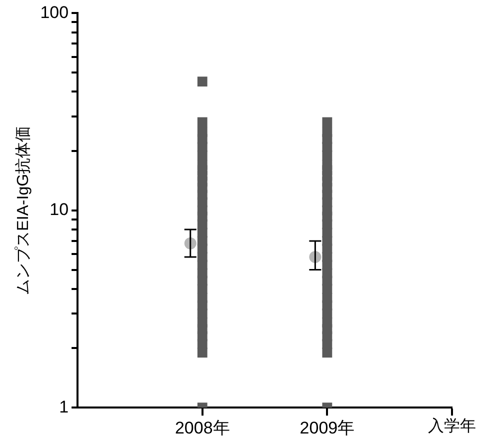 The height and width of the screenshot is (447, 482). What do you see at coordinates (64, 406) in the screenshot?
I see `y-tick-label: 1` at bounding box center [64, 406].